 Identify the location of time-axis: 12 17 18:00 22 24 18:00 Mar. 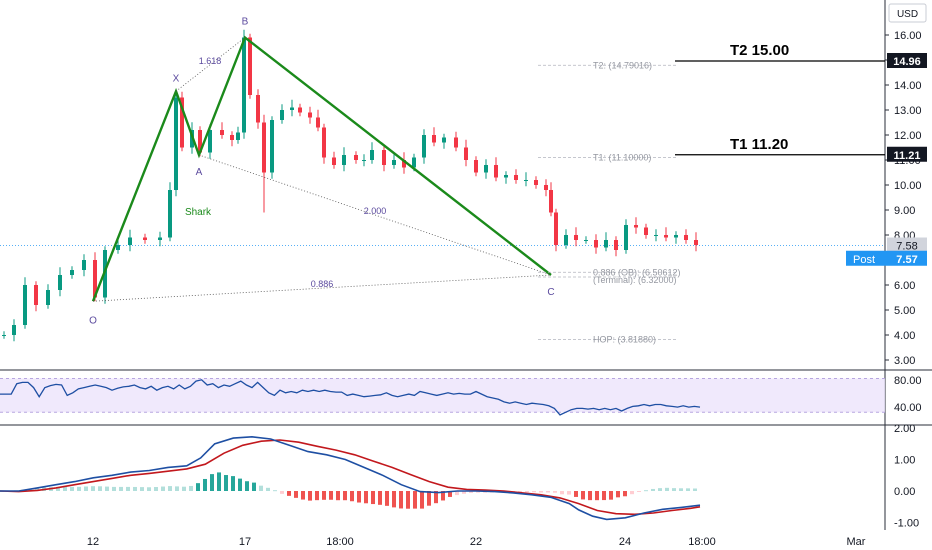
(476, 542).